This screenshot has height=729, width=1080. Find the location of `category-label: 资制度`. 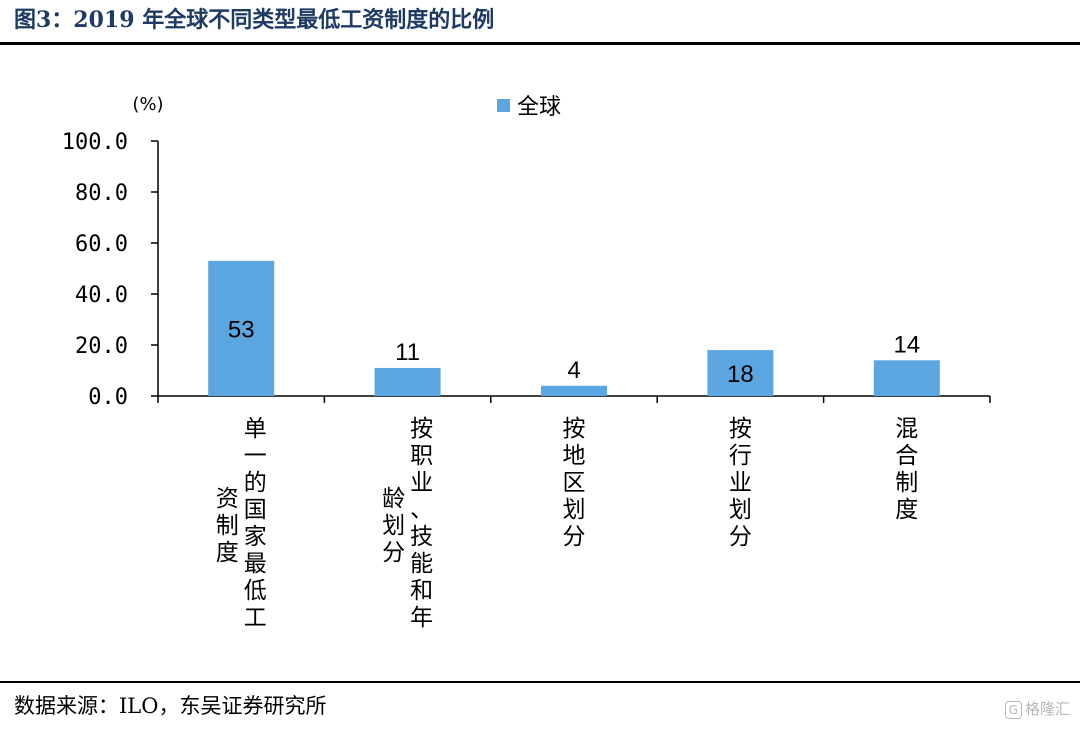

category-label: 资制度 is located at coordinates (227, 526).